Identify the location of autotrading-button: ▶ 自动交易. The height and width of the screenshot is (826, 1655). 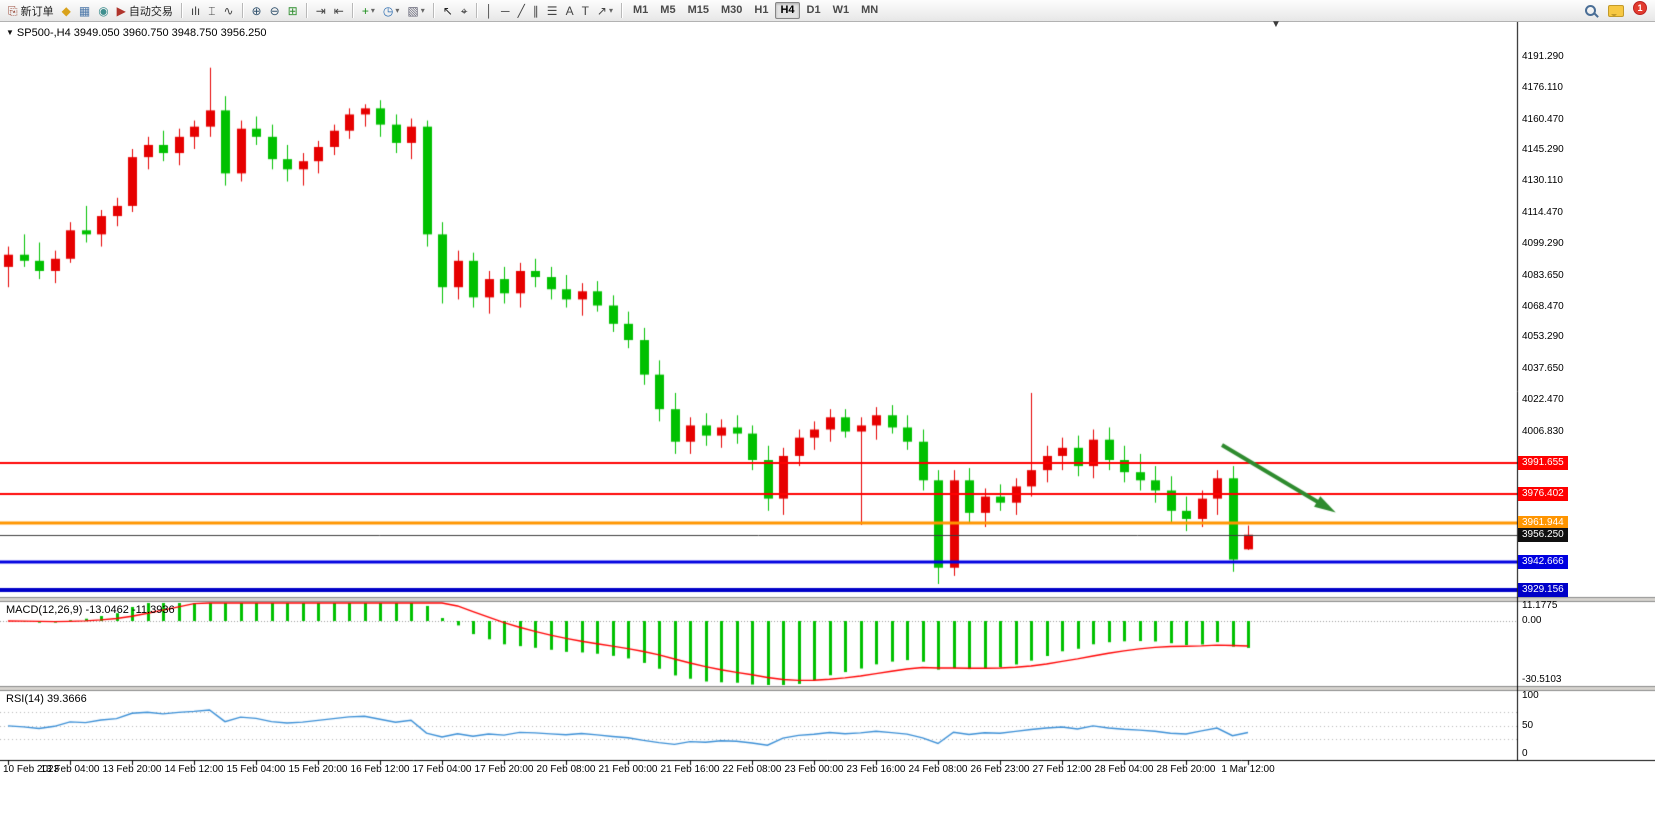
(145, 11).